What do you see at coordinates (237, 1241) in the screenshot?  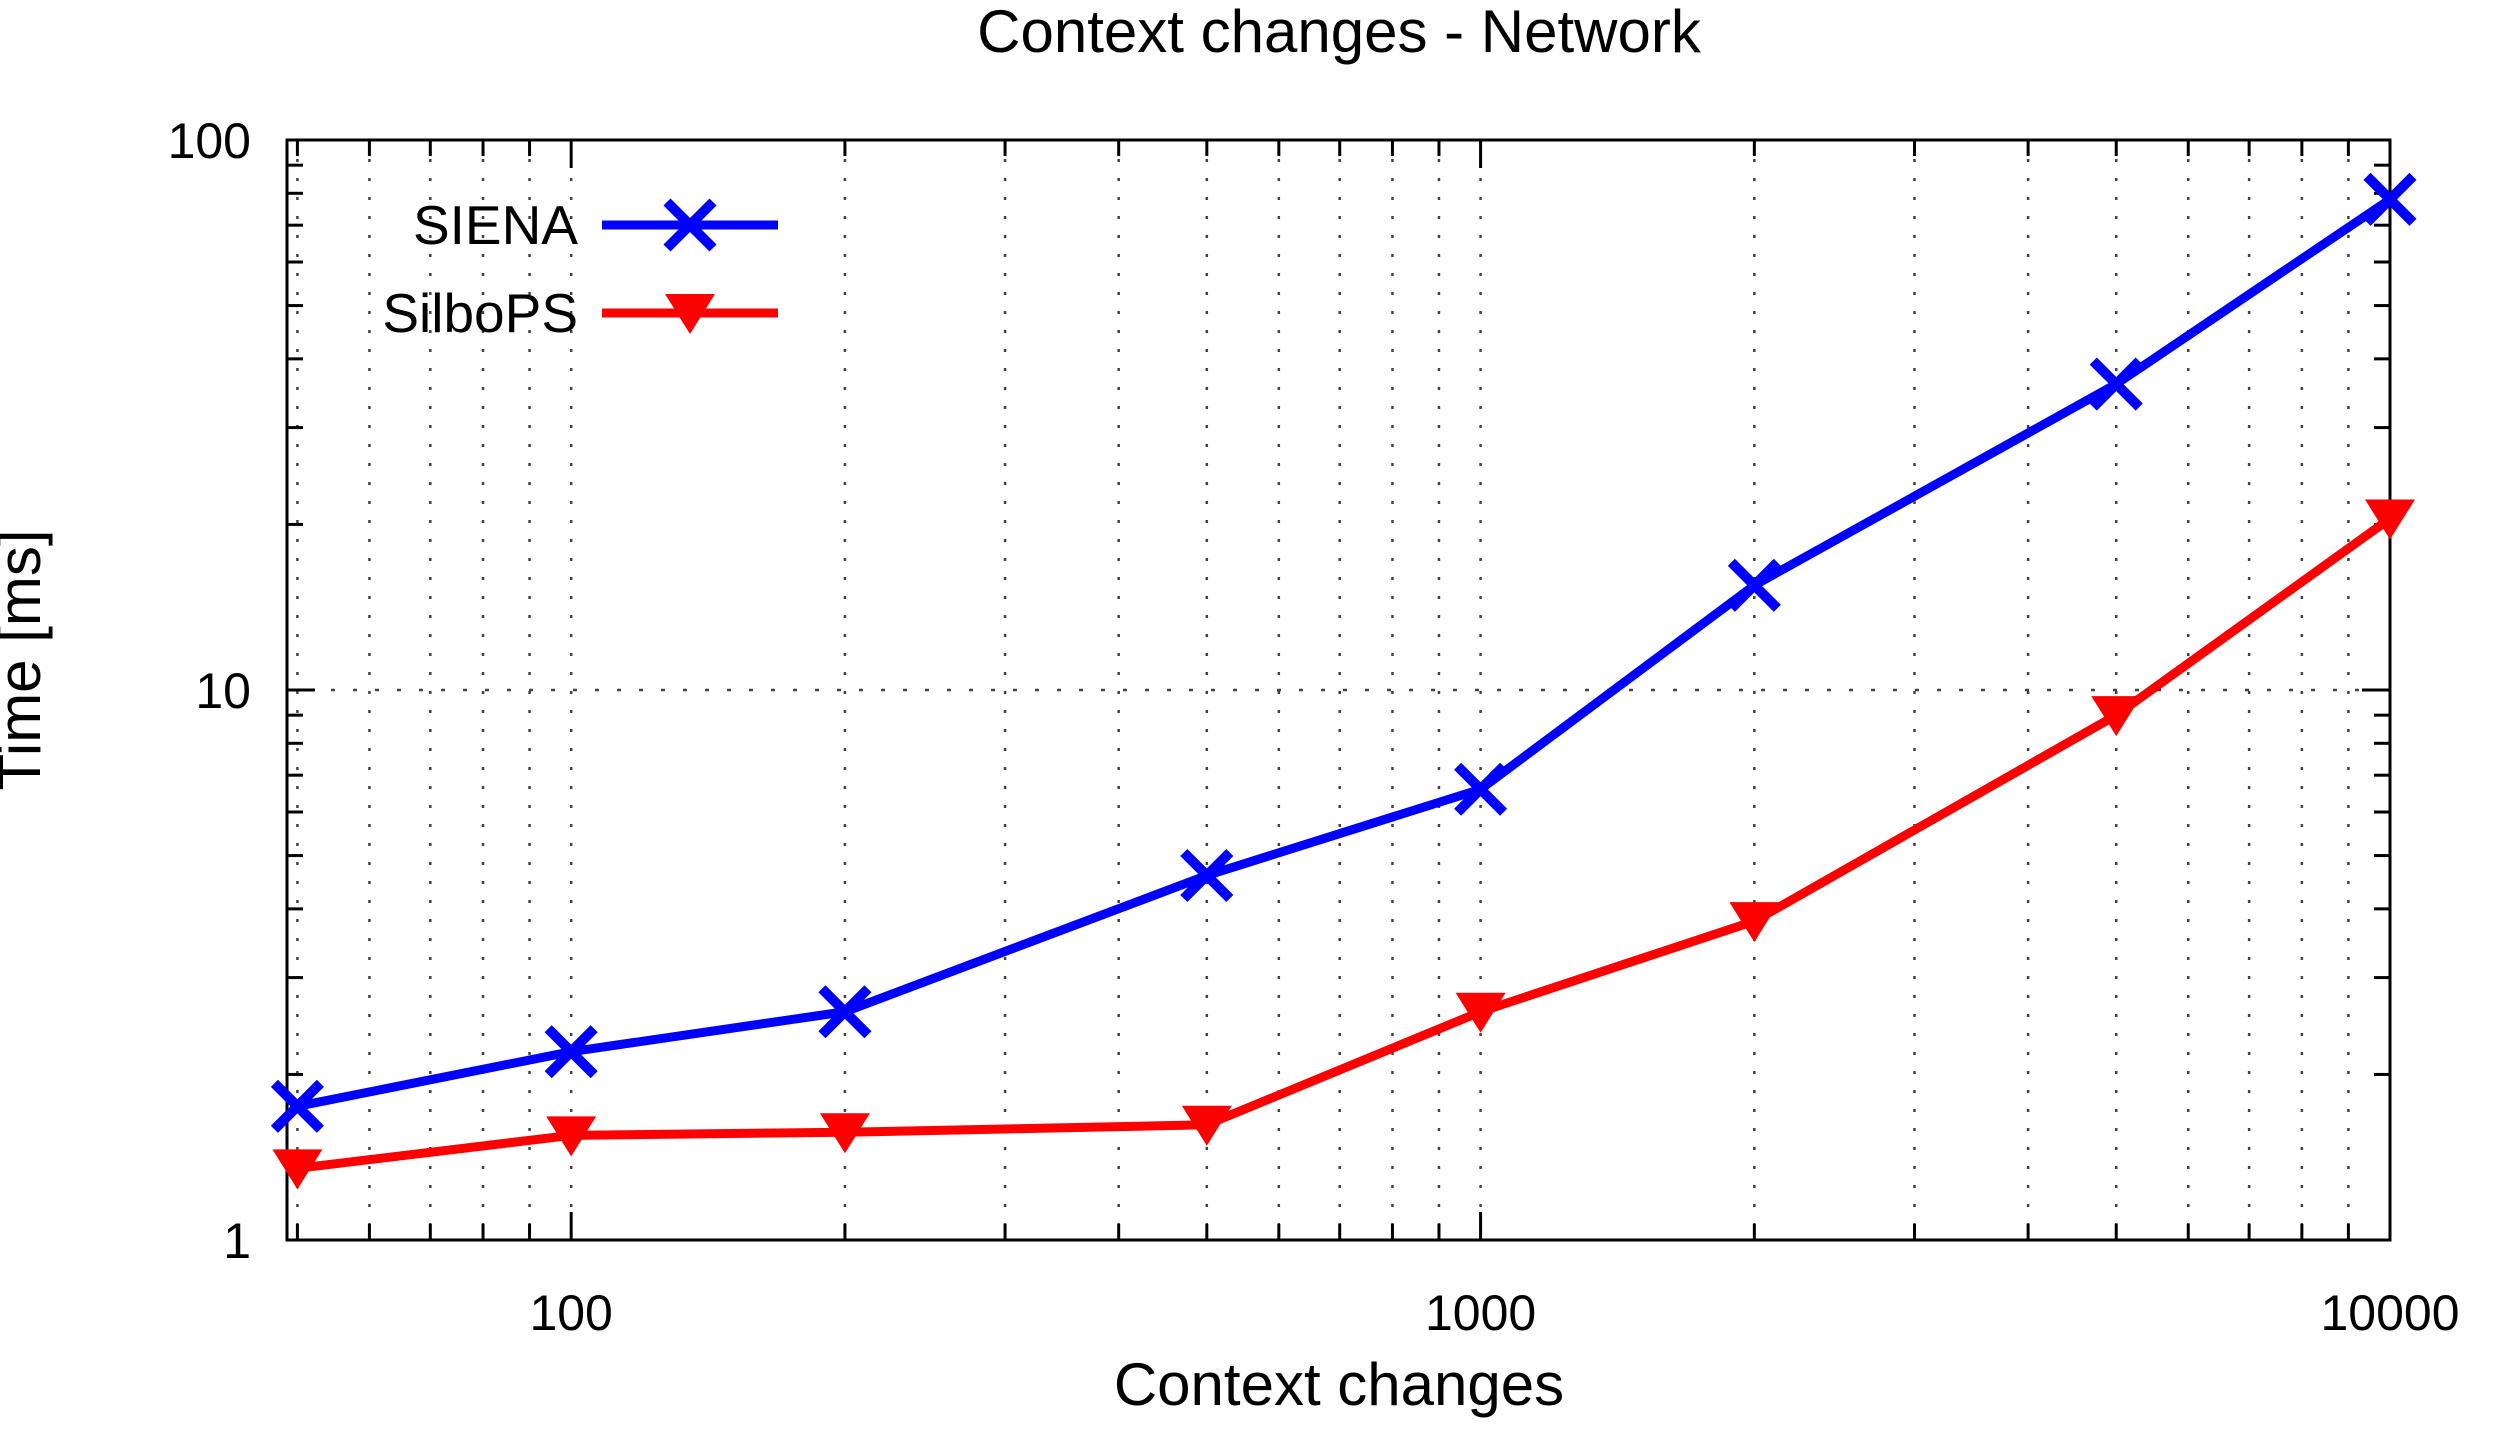 I see `y-tick-label: 1` at bounding box center [237, 1241].